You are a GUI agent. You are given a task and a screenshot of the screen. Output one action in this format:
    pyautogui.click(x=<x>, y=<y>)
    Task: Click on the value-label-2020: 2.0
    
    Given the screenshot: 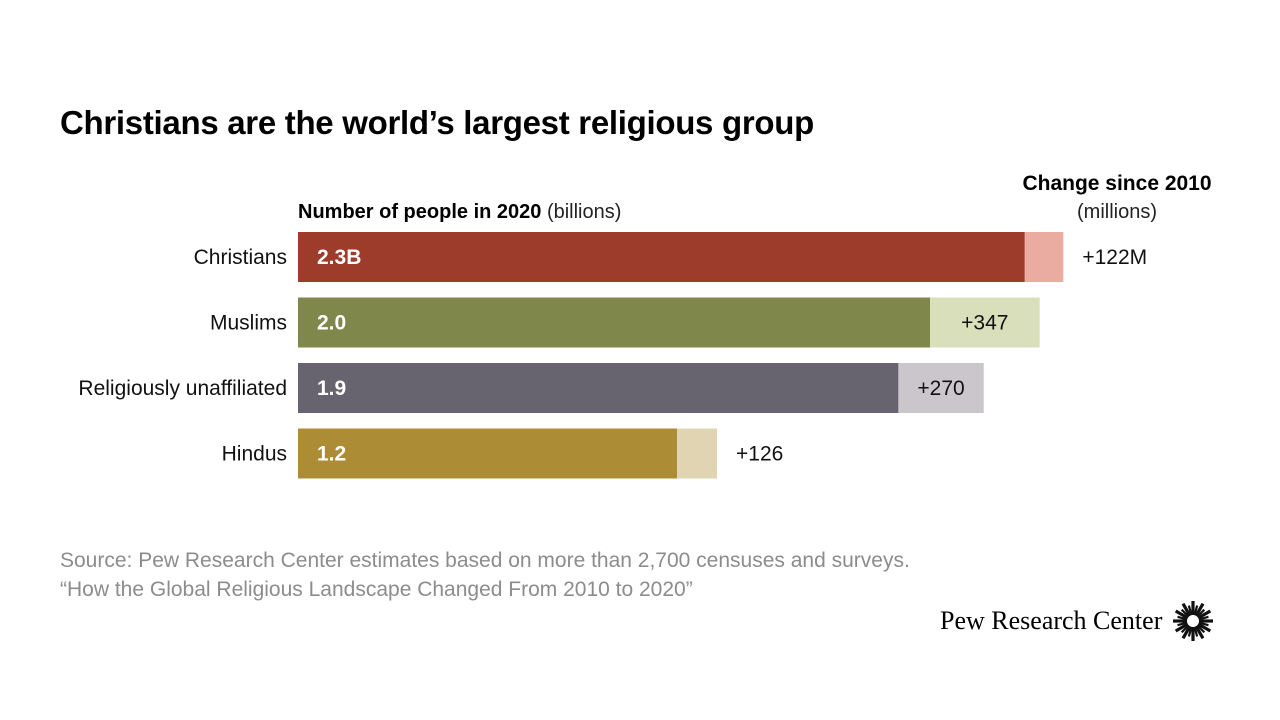 What is the action you would take?
    pyautogui.click(x=331, y=323)
    